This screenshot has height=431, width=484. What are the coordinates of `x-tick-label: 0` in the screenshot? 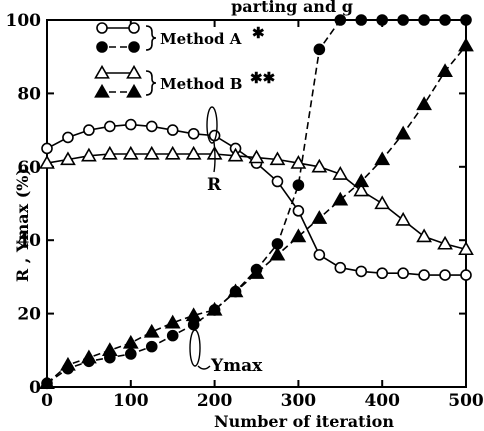 It's located at (47, 401).